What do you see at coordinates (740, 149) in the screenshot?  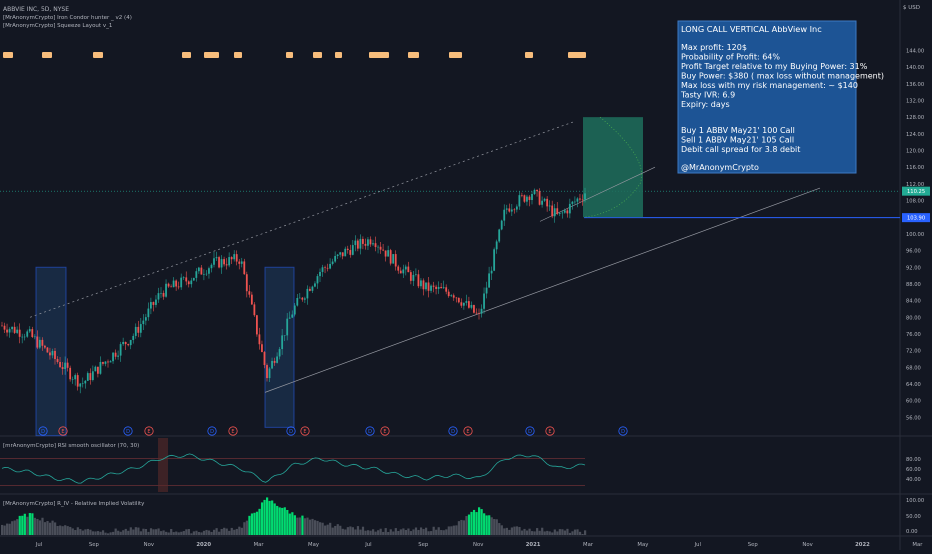 I see `trade-line: Debit call spread for 3.8 debit` at bounding box center [740, 149].